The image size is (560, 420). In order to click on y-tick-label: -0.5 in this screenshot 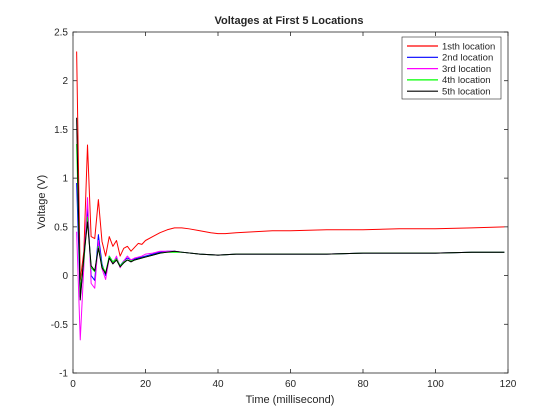, I will do `click(60, 325)`.